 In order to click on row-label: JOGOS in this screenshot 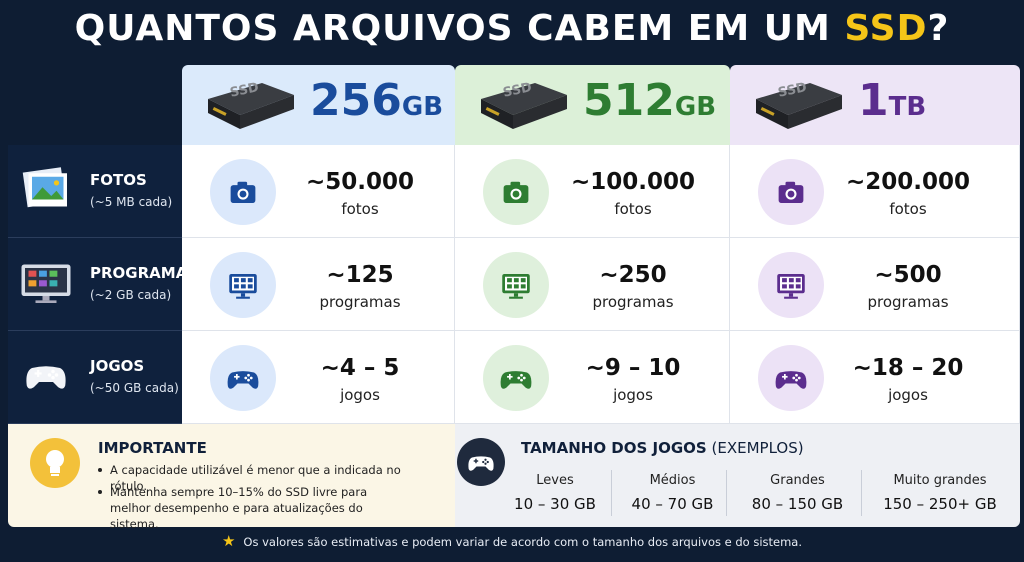, I will do `click(117, 366)`.